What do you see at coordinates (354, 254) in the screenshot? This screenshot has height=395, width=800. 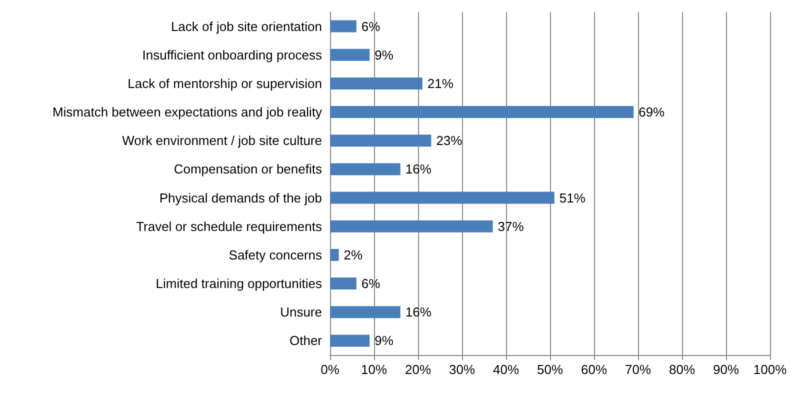 I see `data-label: 2%` at bounding box center [354, 254].